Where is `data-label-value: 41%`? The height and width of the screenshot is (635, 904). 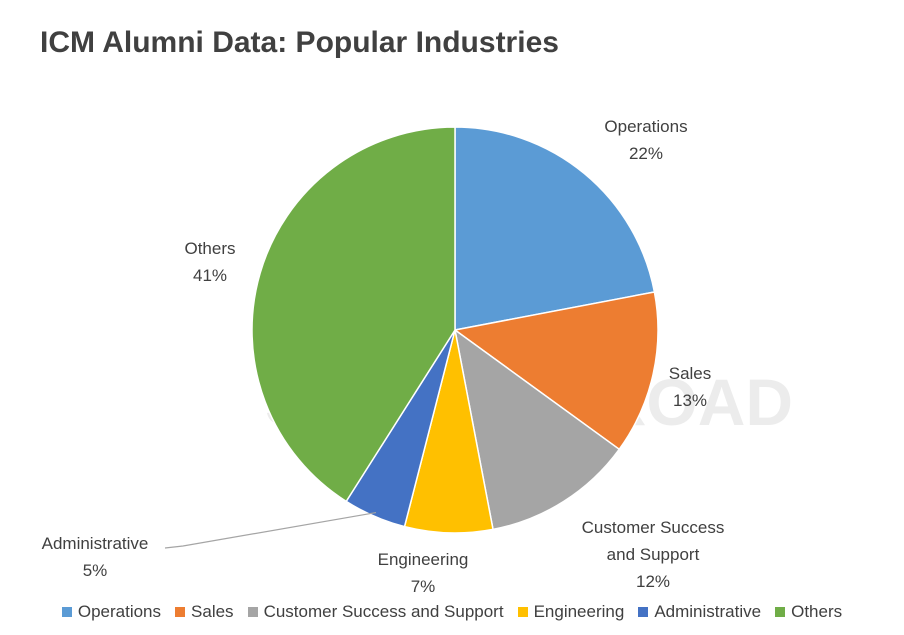
data-label-value: 41% is located at coordinates (210, 275).